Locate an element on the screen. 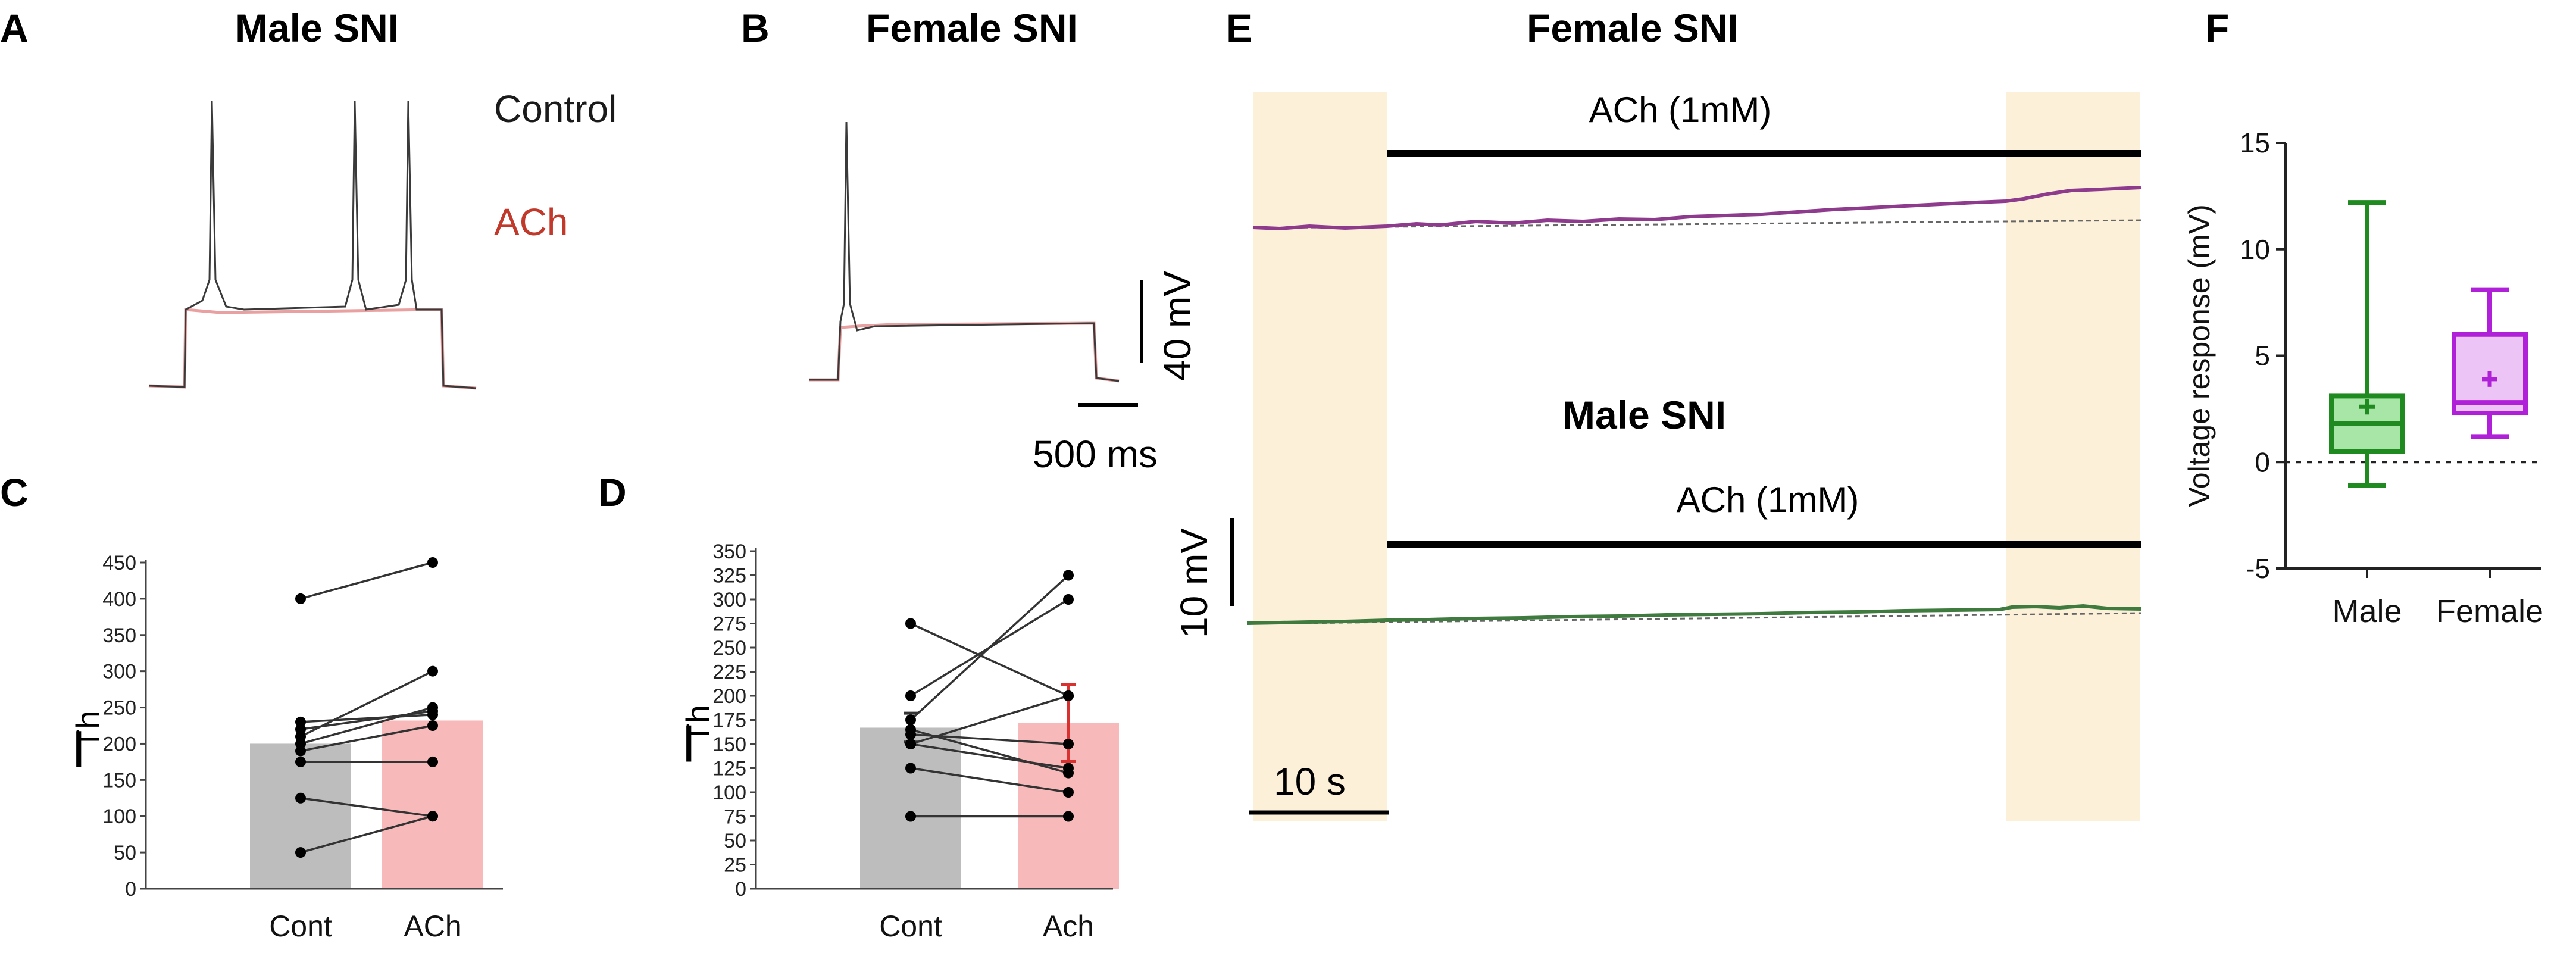 This screenshot has height=953, width=2576. panel-c: C 0 50 100 150 200 250 300 350 400 450 Cont ACh ITh is located at coordinates (251, 706).